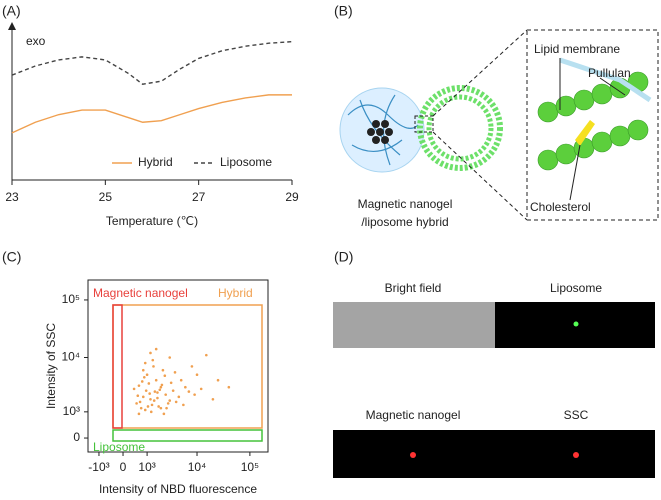 Image resolution: width=661 pixels, height=500 pixels. I want to click on y-tick-label: 10⁵, so click(71, 299).